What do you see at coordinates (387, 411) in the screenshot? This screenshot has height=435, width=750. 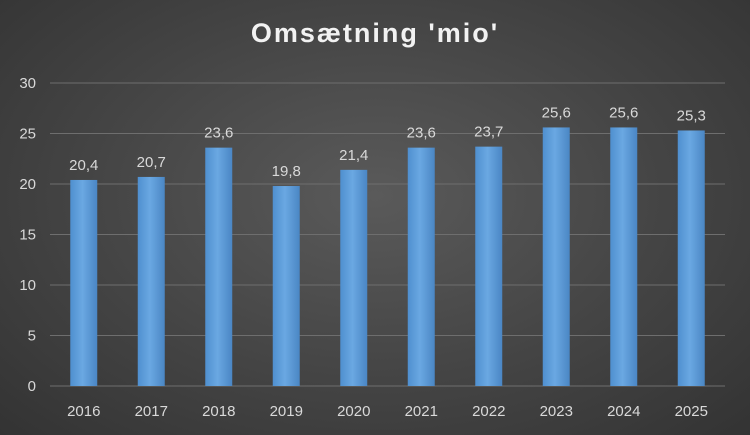 I see `x-axis-tick-labels: 2016 2017 2018 2019 2020 2021 2022 2023 2024 2025` at bounding box center [387, 411].